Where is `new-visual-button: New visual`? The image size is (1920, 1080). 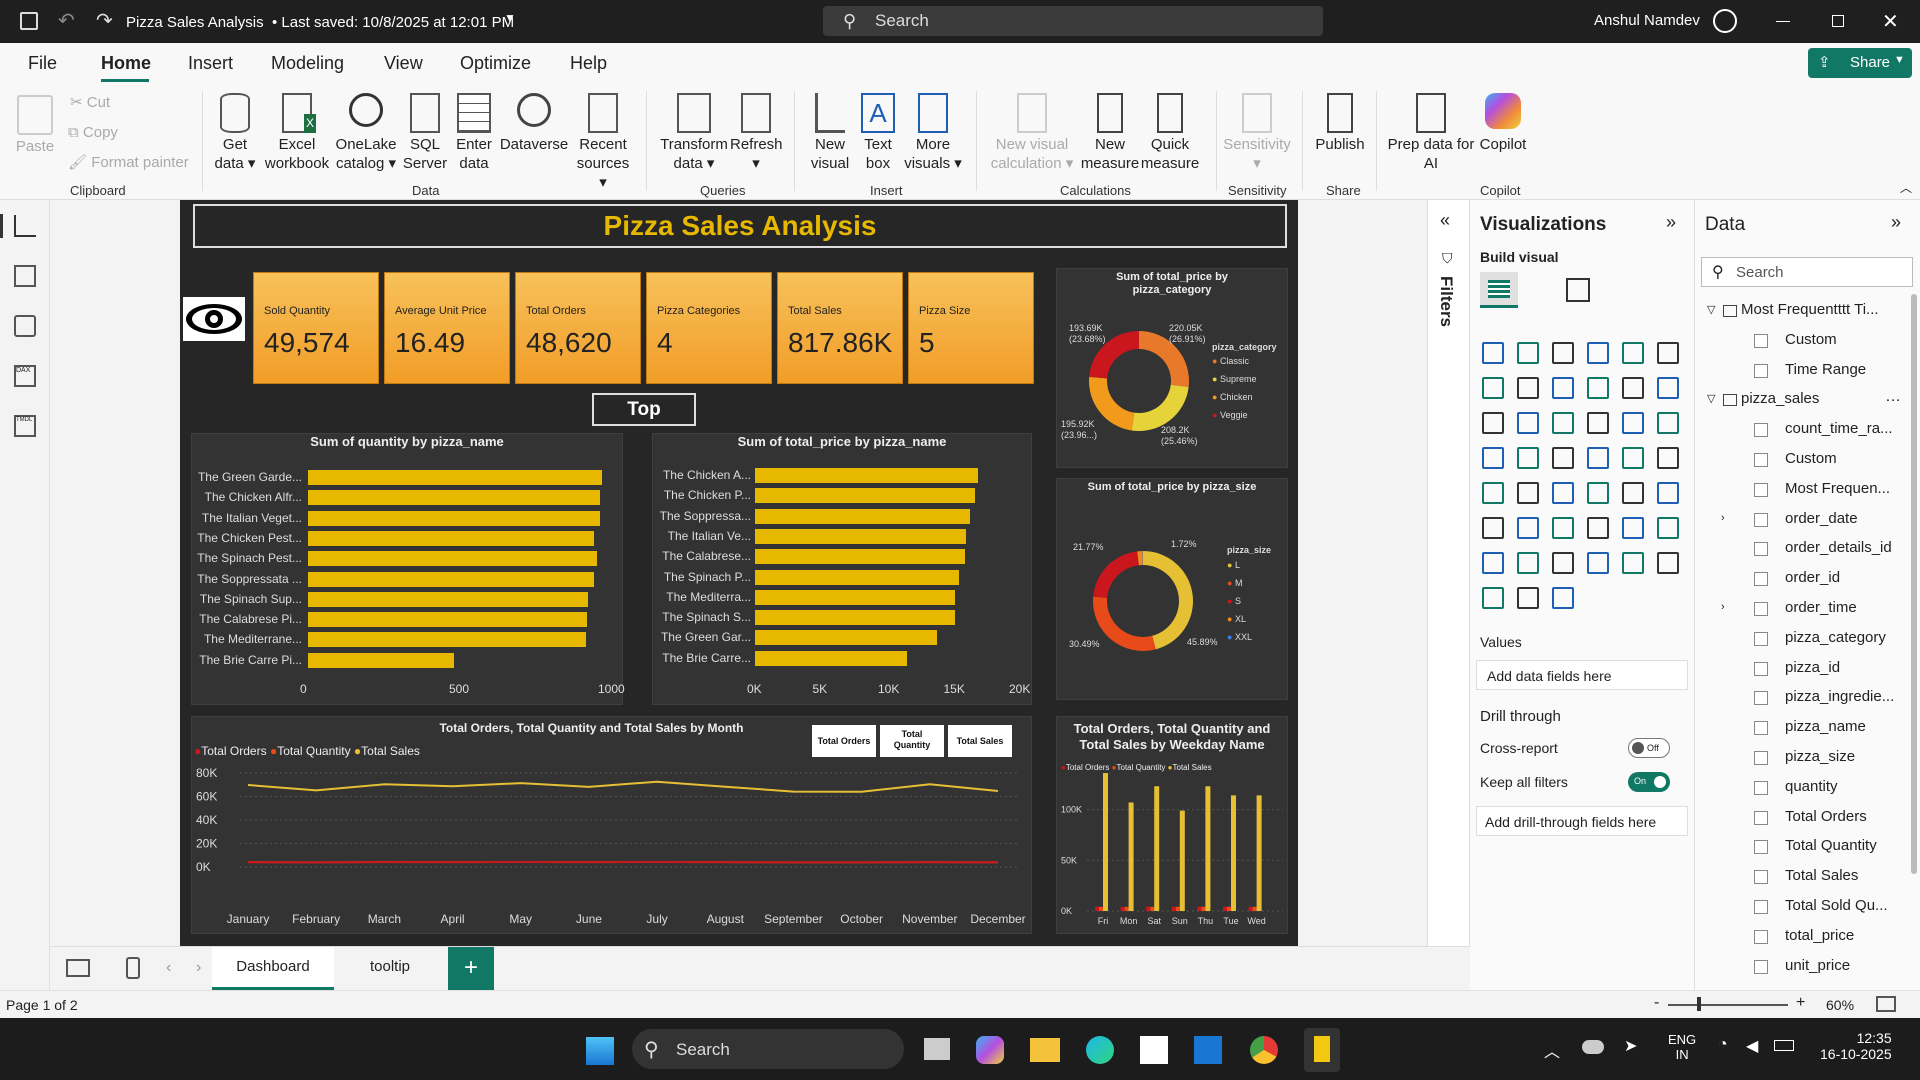
new-visual-button: New visual is located at coordinates (830, 133).